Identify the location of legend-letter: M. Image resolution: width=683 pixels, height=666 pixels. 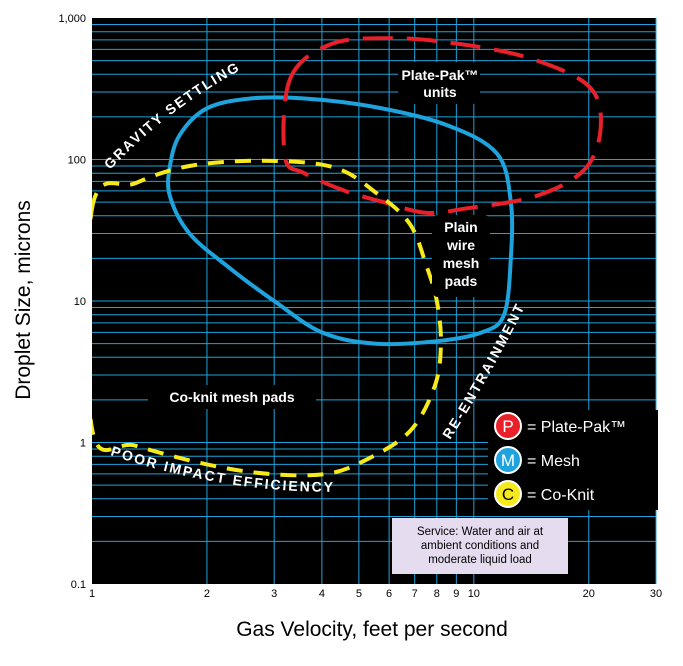
(508, 460).